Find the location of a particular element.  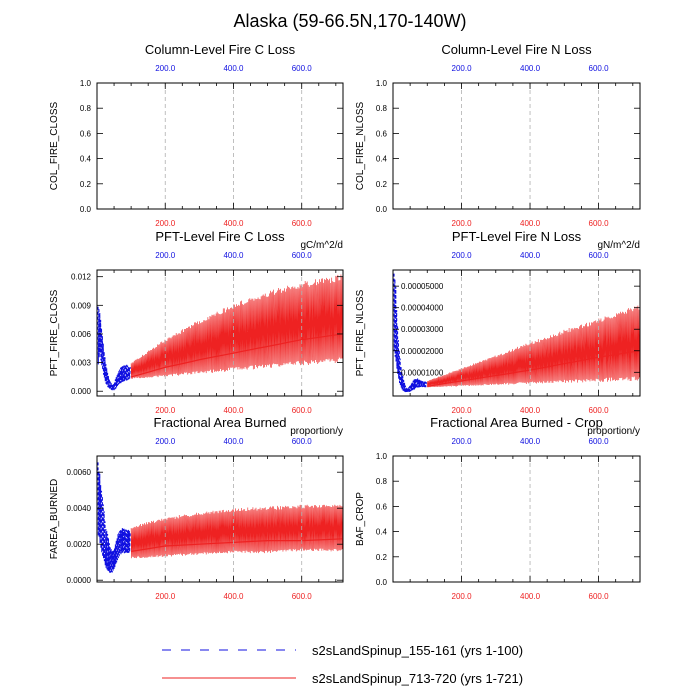

y-tick-label: 0.009 is located at coordinates (81, 305).